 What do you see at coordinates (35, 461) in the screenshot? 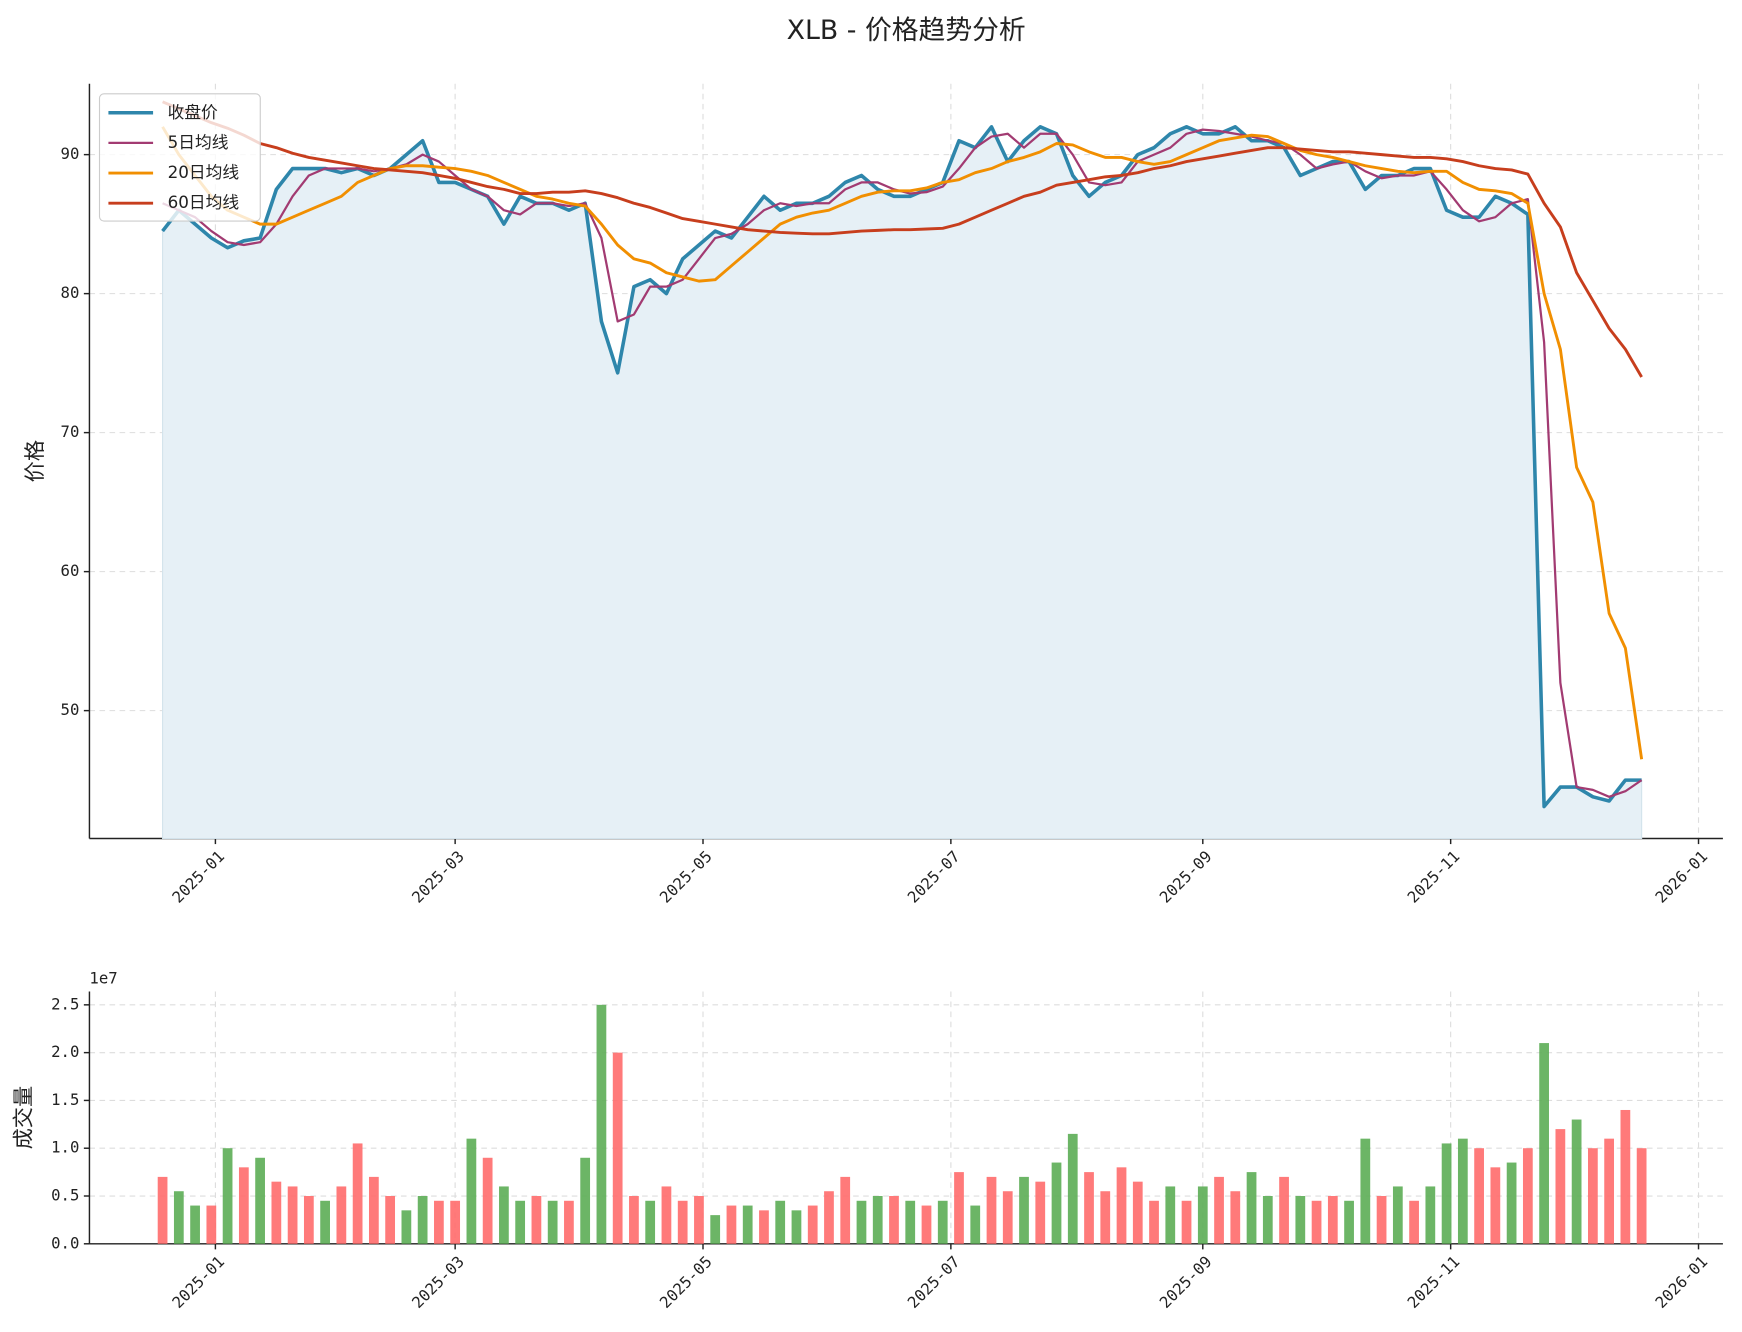
I see `y-axis-label: 价格` at bounding box center [35, 461].